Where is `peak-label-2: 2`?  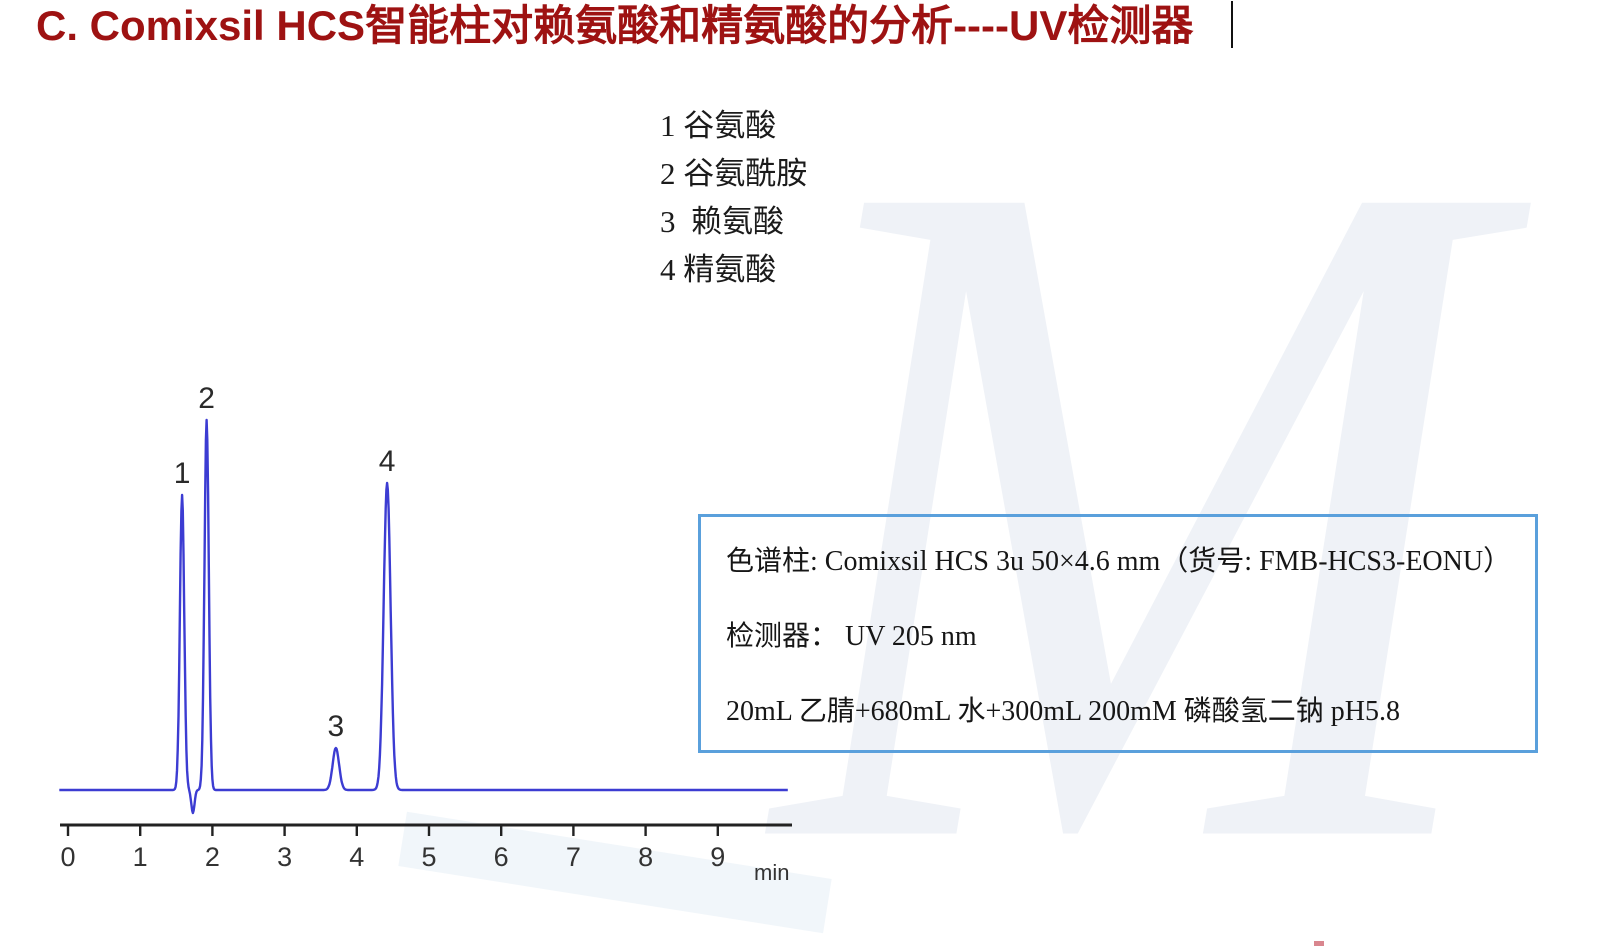
peak-label-2: 2 is located at coordinates (206, 398).